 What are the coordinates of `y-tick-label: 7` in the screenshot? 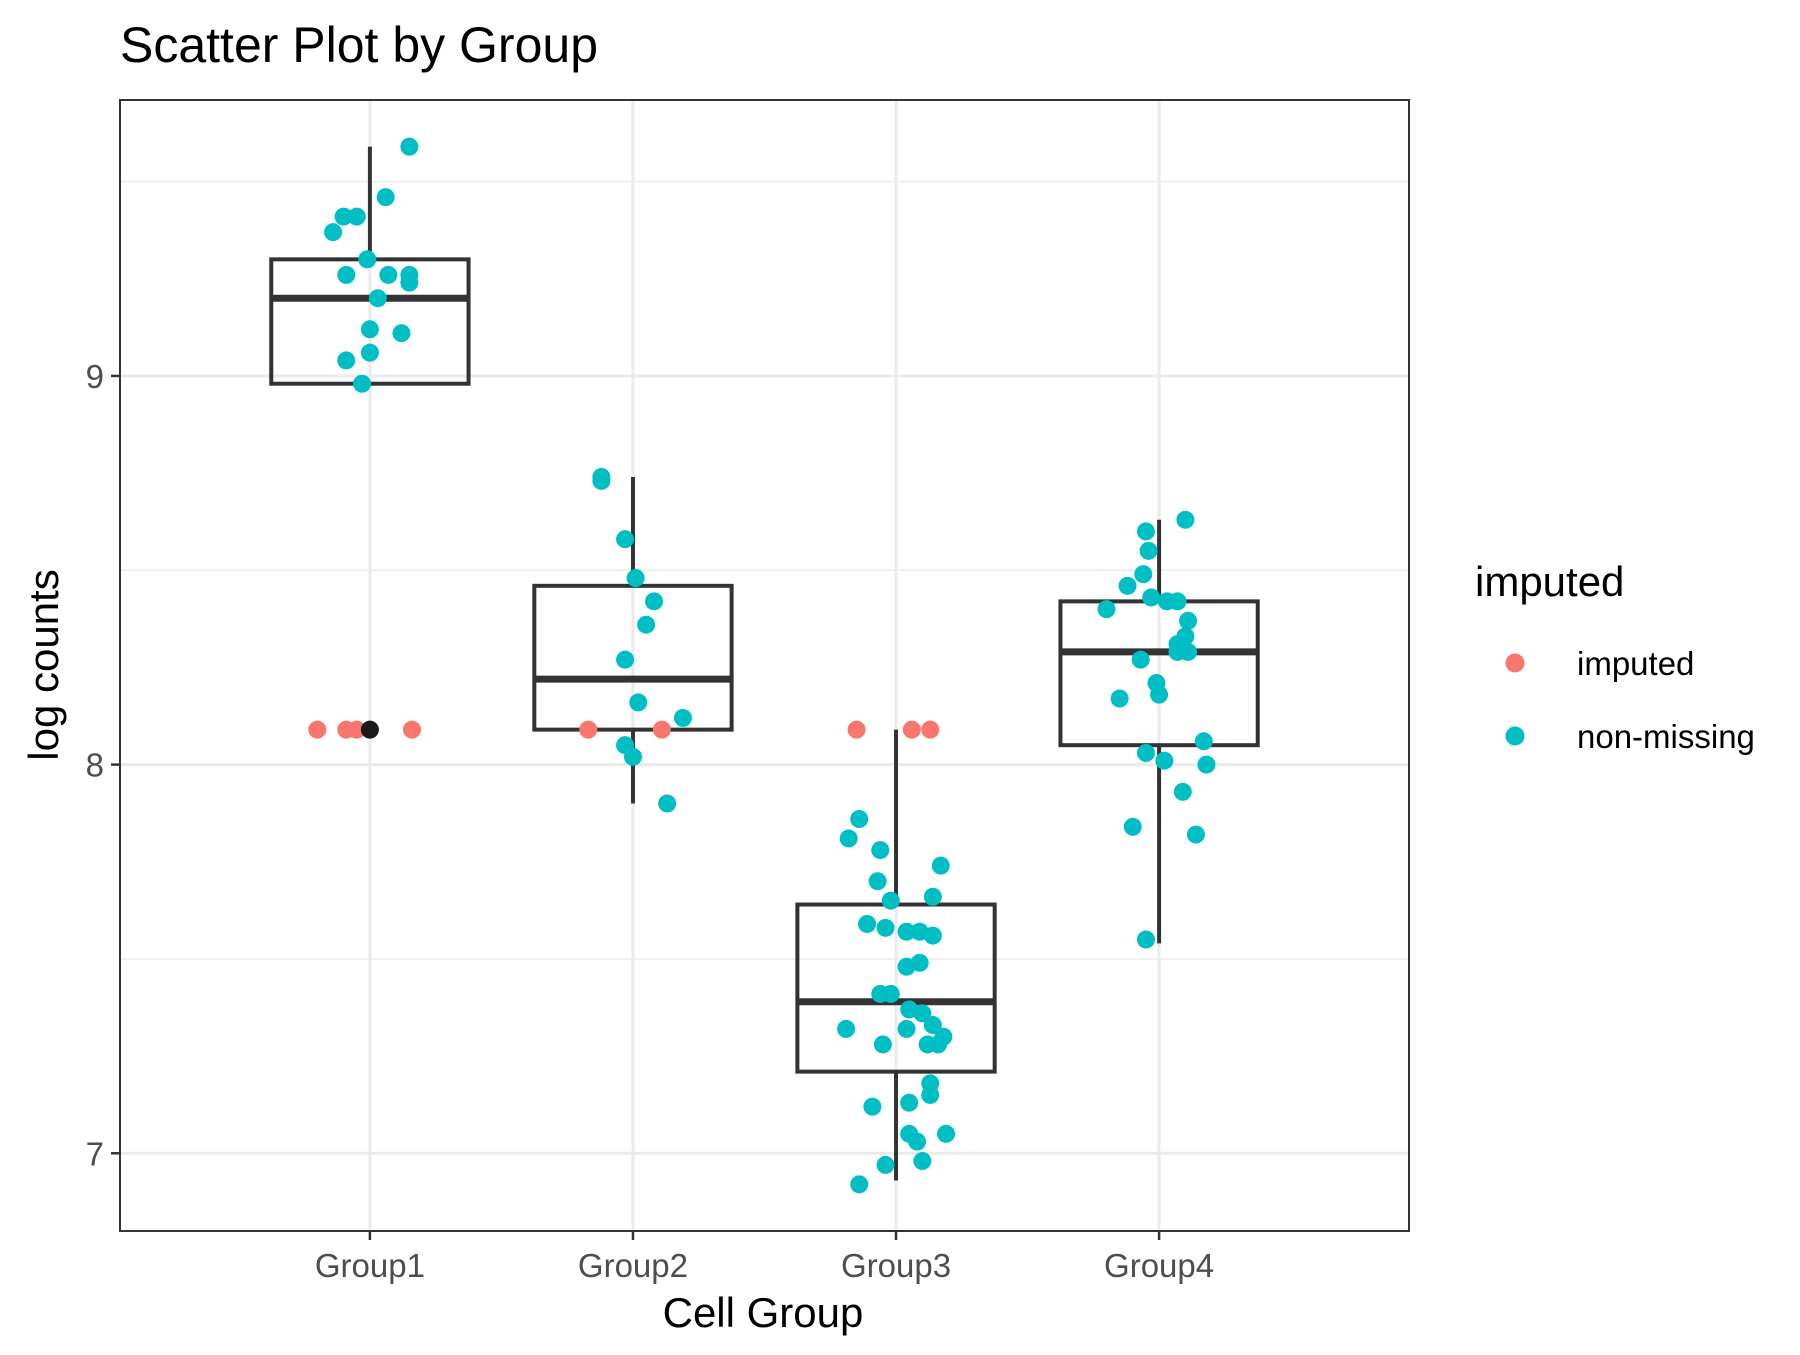 It's located at (95, 1153).